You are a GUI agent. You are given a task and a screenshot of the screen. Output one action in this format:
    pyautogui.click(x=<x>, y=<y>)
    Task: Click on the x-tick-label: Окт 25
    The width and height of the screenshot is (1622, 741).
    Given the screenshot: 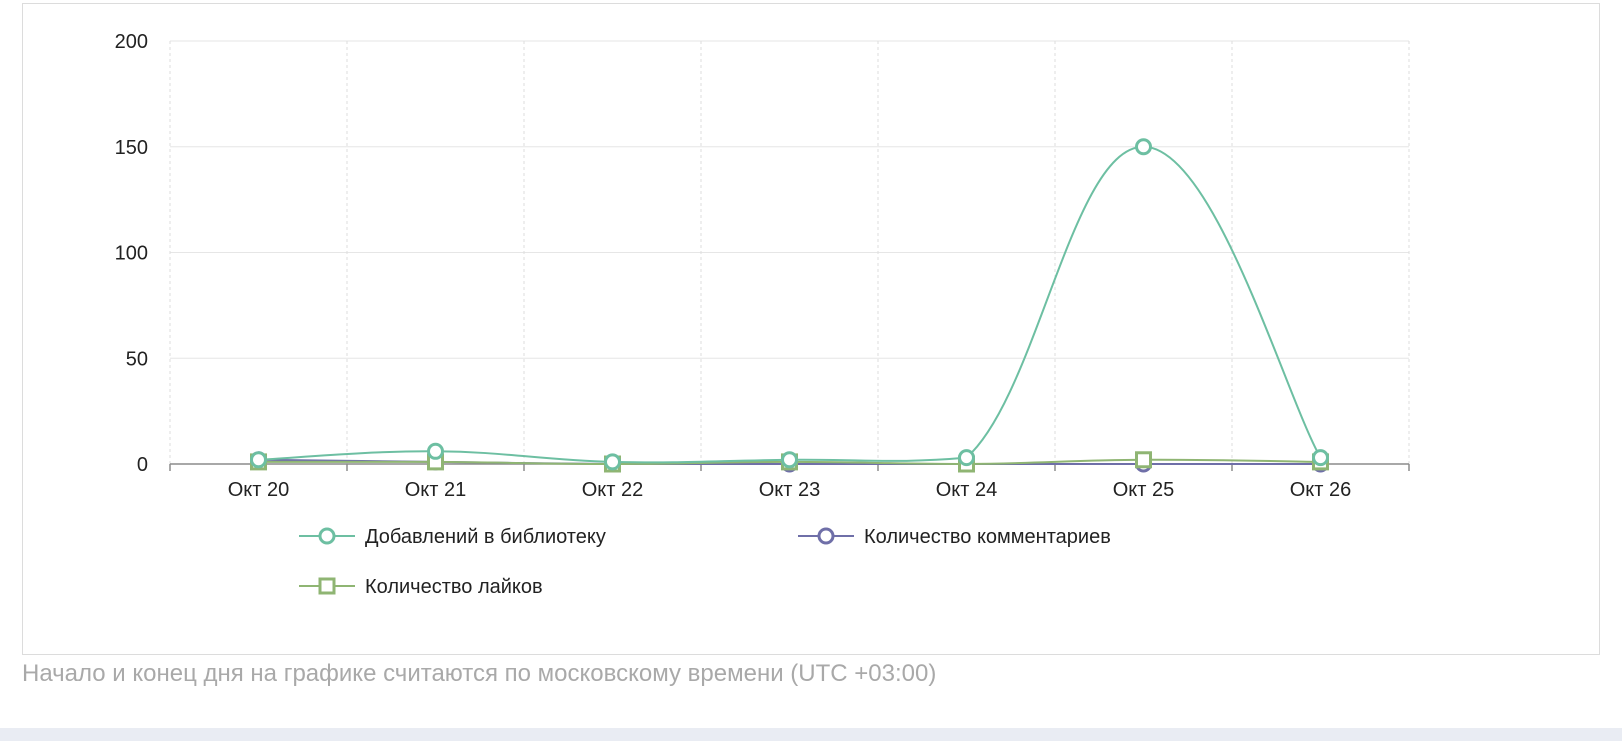 What is the action you would take?
    pyautogui.click(x=1144, y=490)
    